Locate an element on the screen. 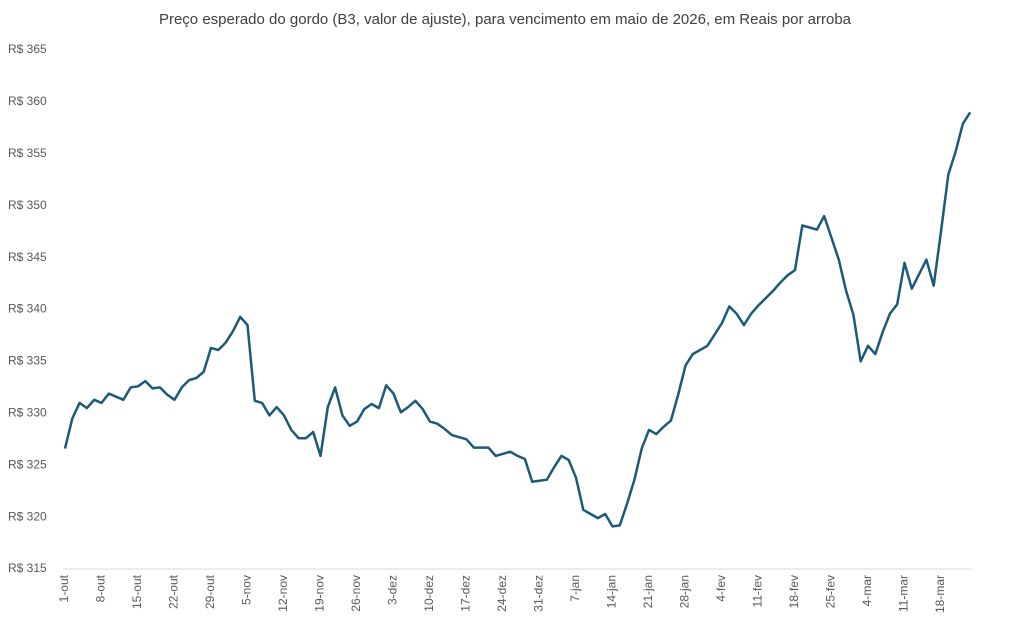 Image resolution: width=1011 pixels, height=629 pixels. y-tick-label: R$ 350 is located at coordinates (27, 205).